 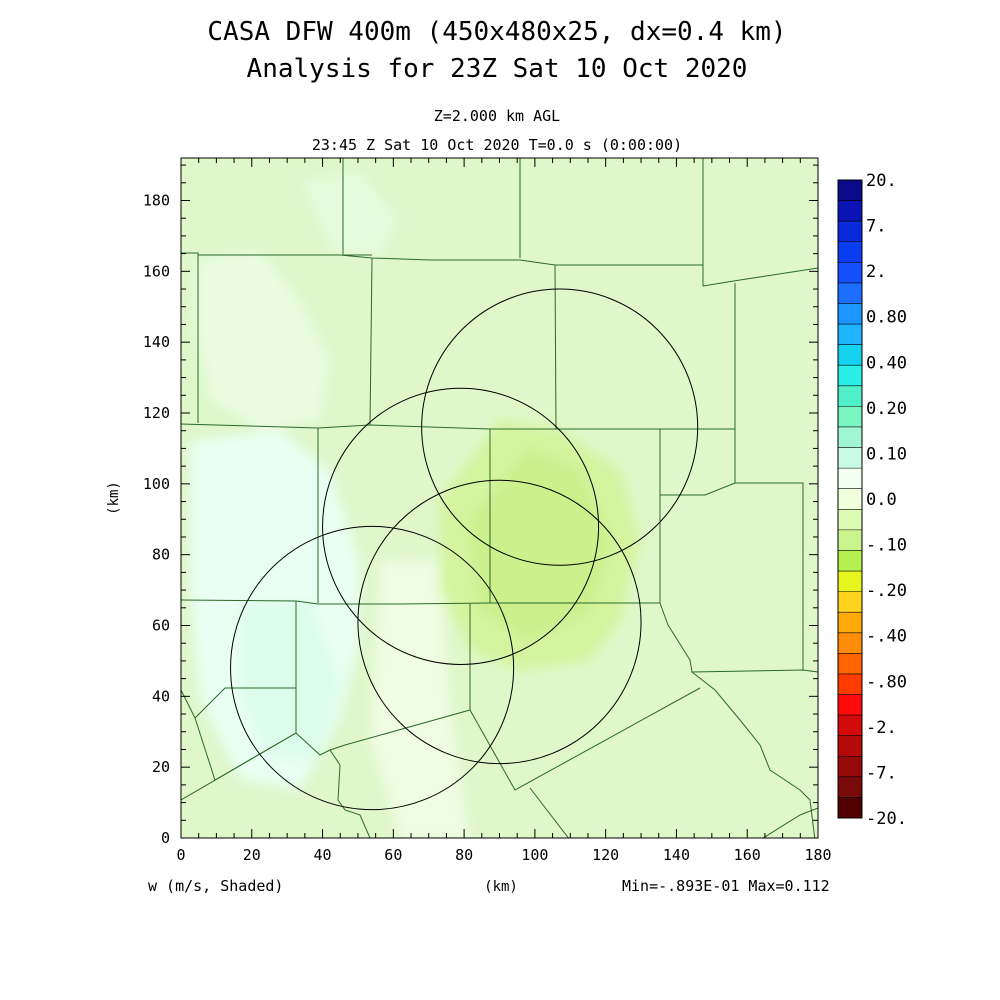 I want to click on x-tick-label: 40, so click(x=323, y=855).